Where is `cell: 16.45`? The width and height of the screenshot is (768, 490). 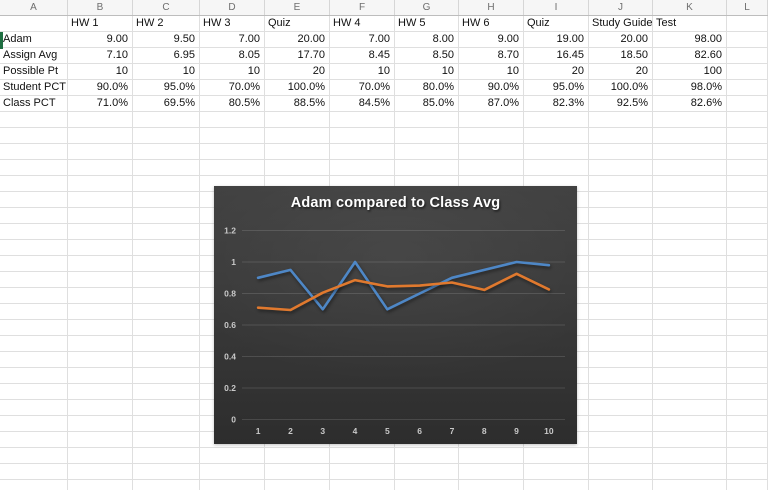 cell: 16.45 is located at coordinates (556, 56).